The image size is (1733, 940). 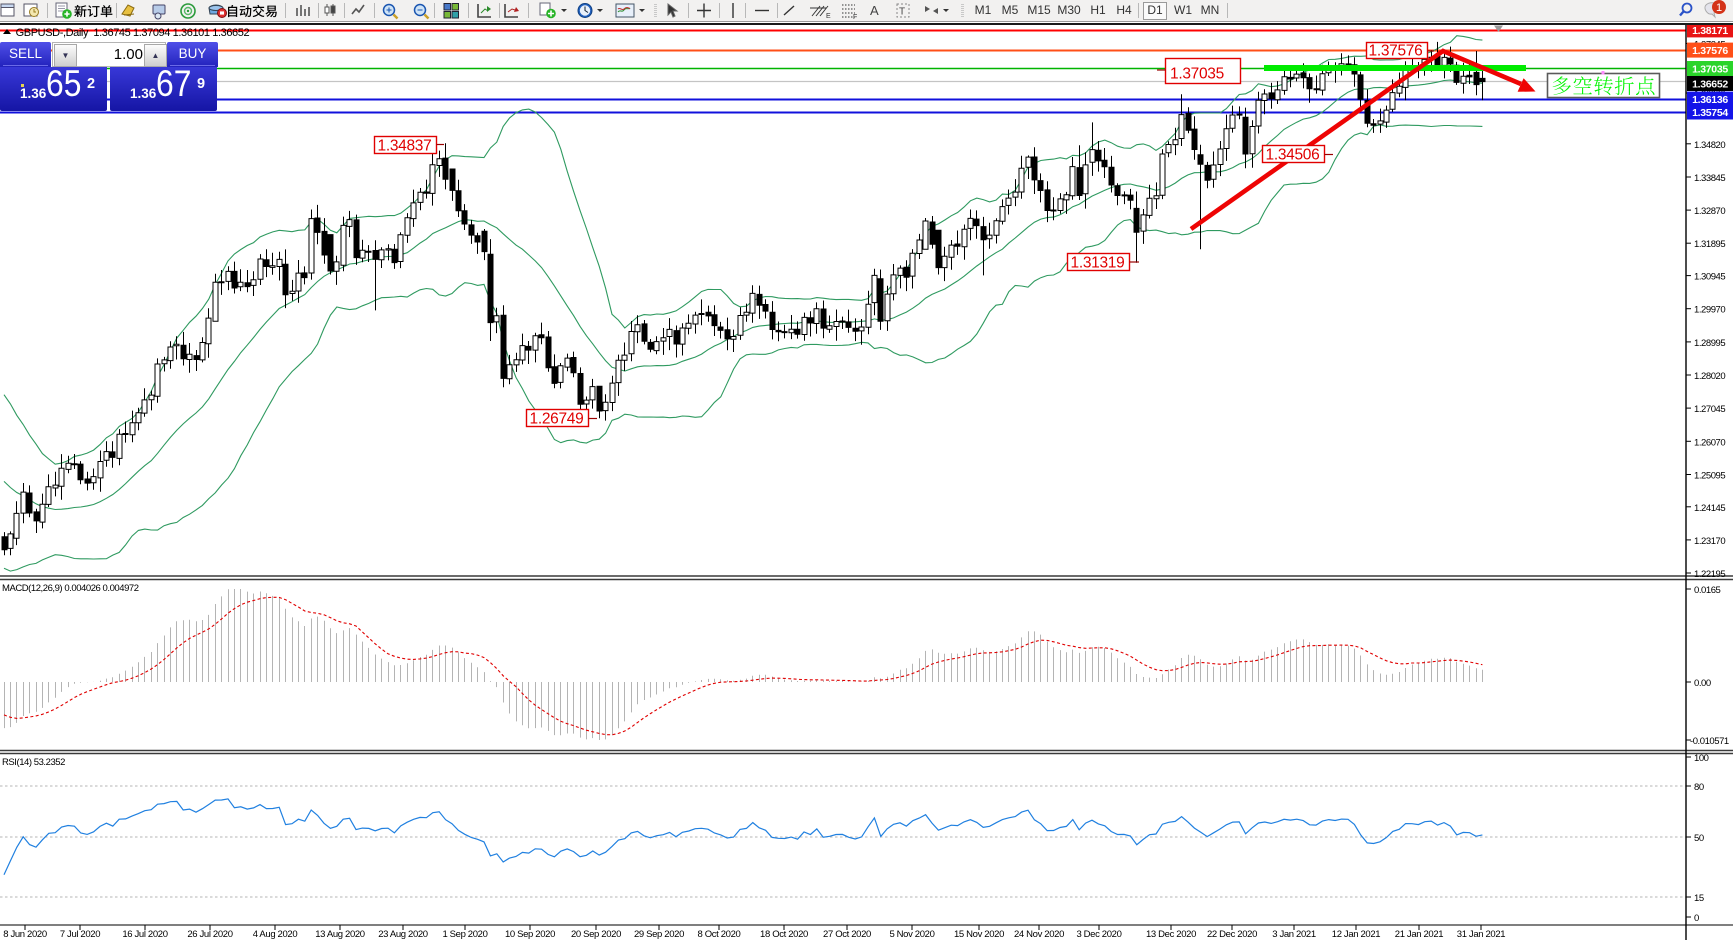 What do you see at coordinates (340, 934) in the screenshot?
I see `svg-text: 13 Aug 2020` at bounding box center [340, 934].